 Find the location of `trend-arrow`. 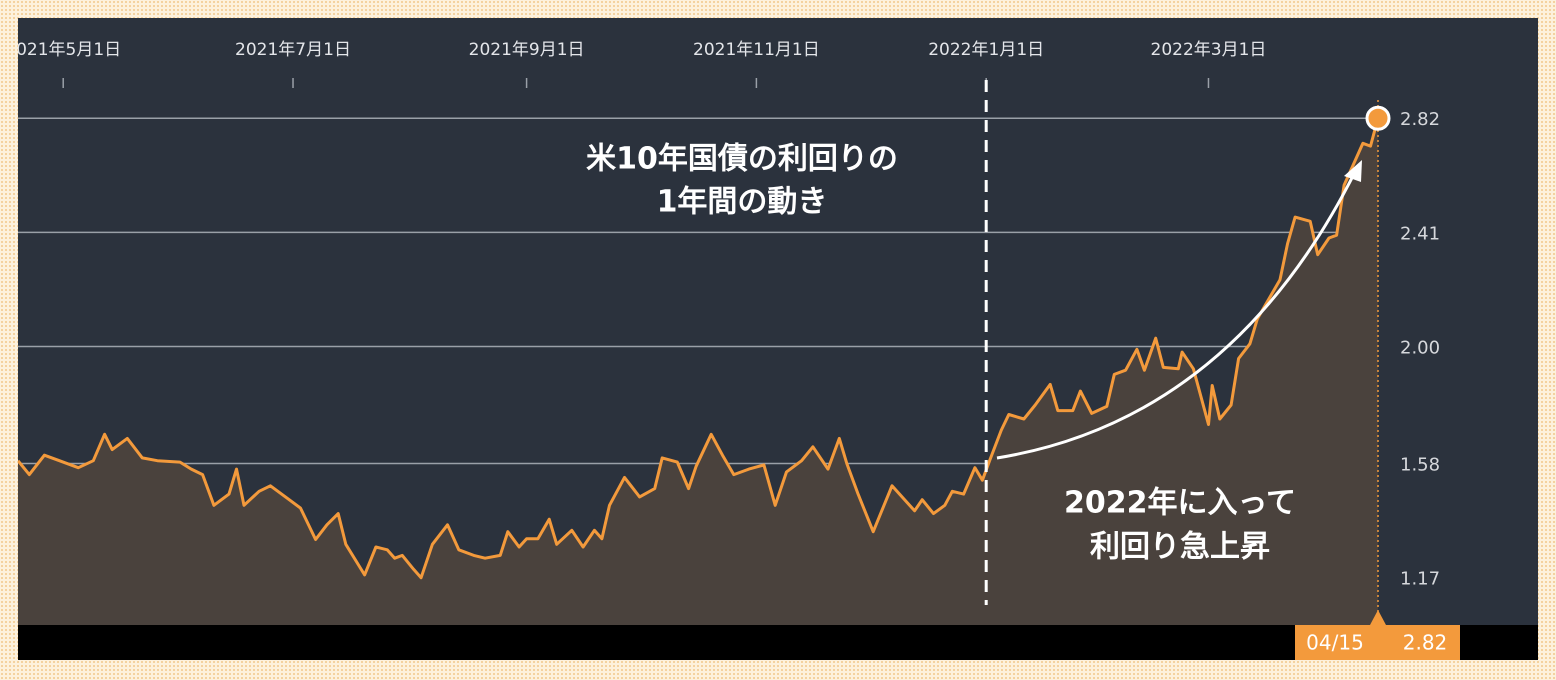

trend-arrow is located at coordinates (1176, 315).